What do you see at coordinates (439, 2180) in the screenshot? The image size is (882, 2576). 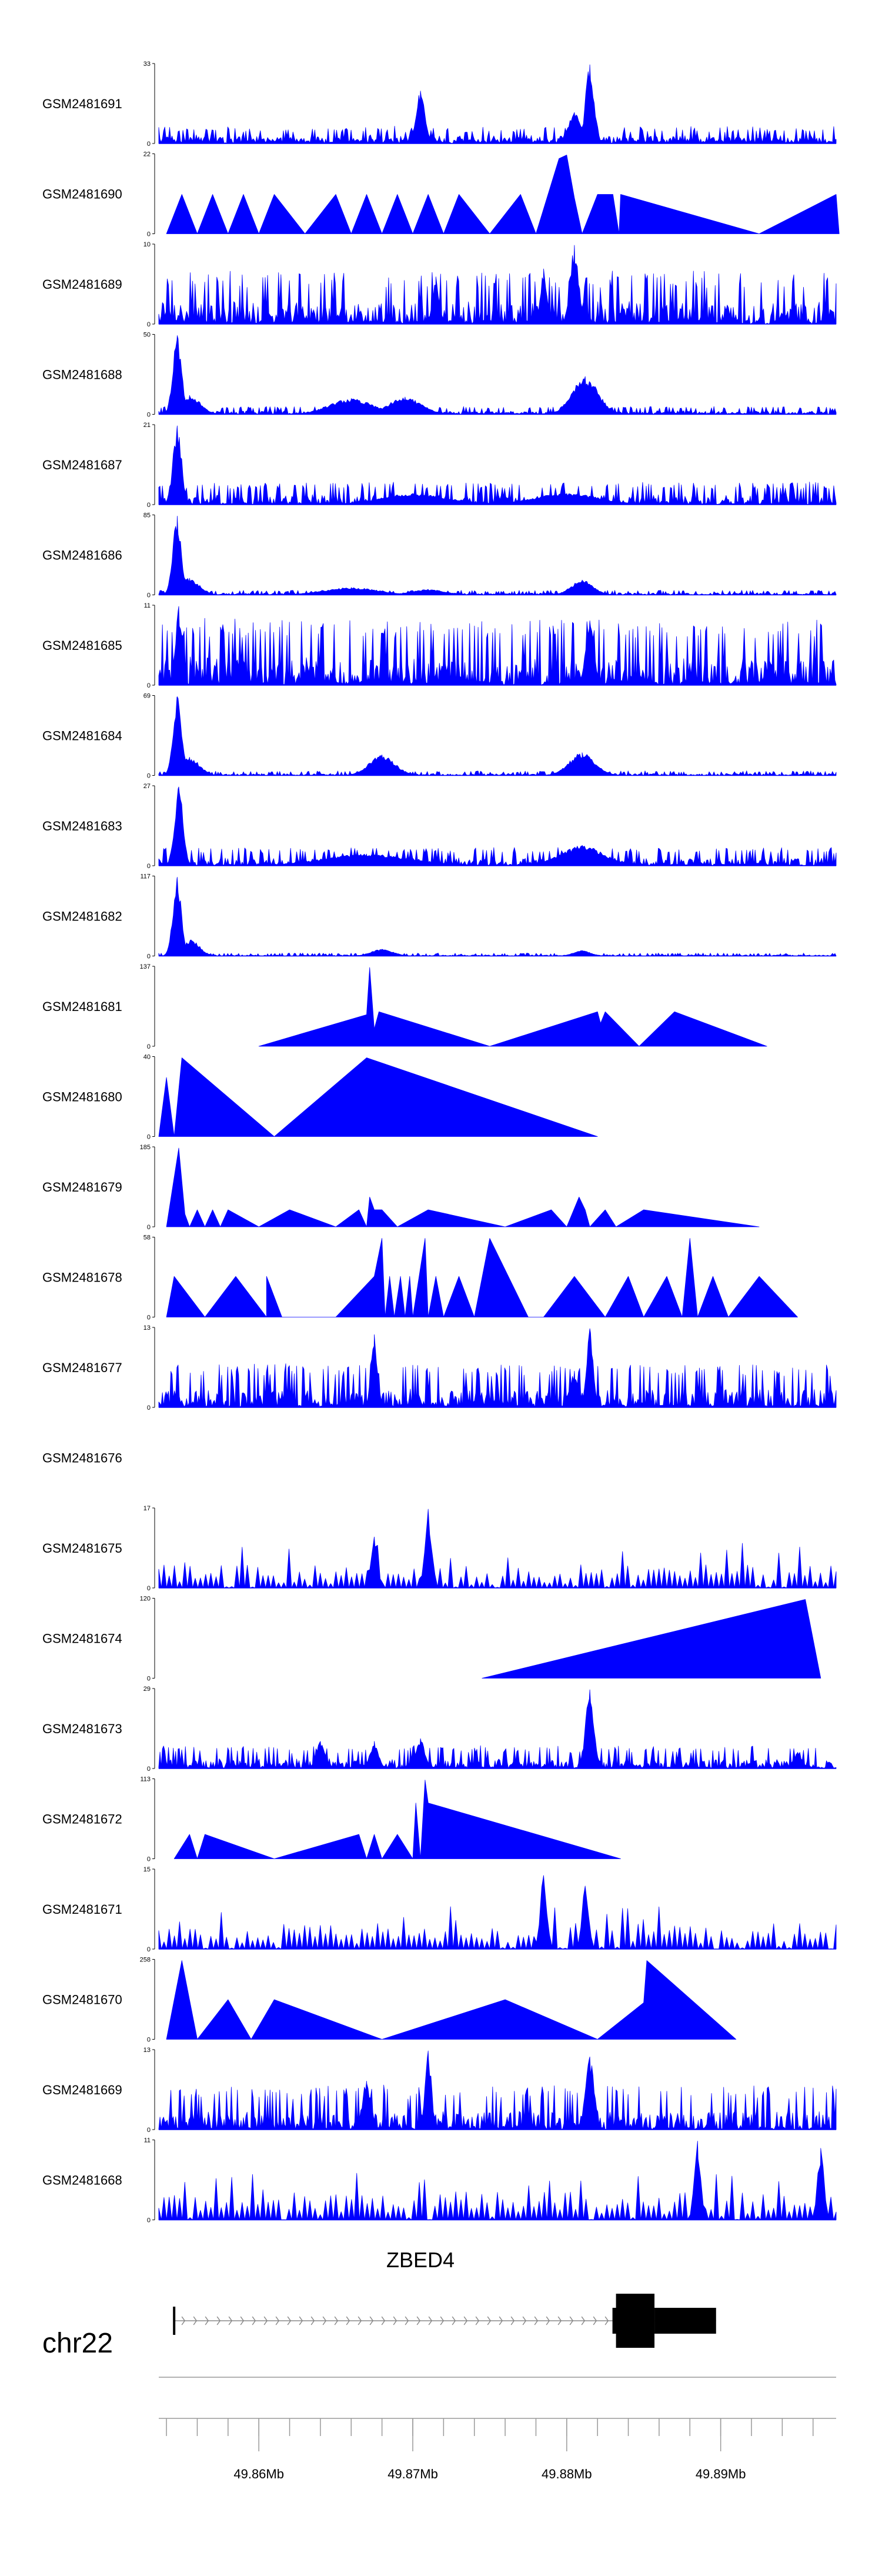 I see `track-GSM2481668: GSM2481668 11 0` at bounding box center [439, 2180].